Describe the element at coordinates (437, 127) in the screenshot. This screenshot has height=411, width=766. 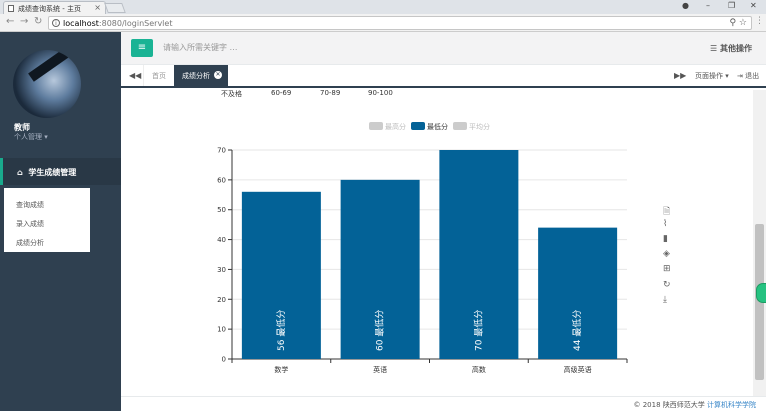
I see `legend-label: 最低分` at that location.